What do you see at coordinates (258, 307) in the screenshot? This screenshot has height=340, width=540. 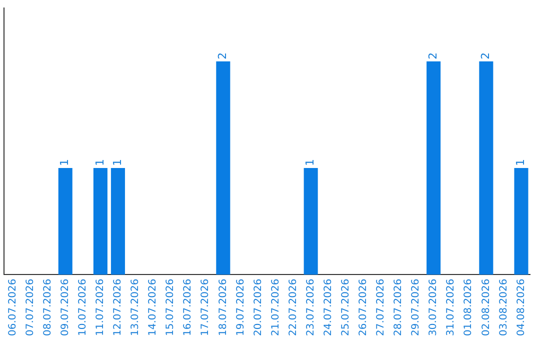 I see `x-tick-label: 20.07.2026` at bounding box center [258, 307].